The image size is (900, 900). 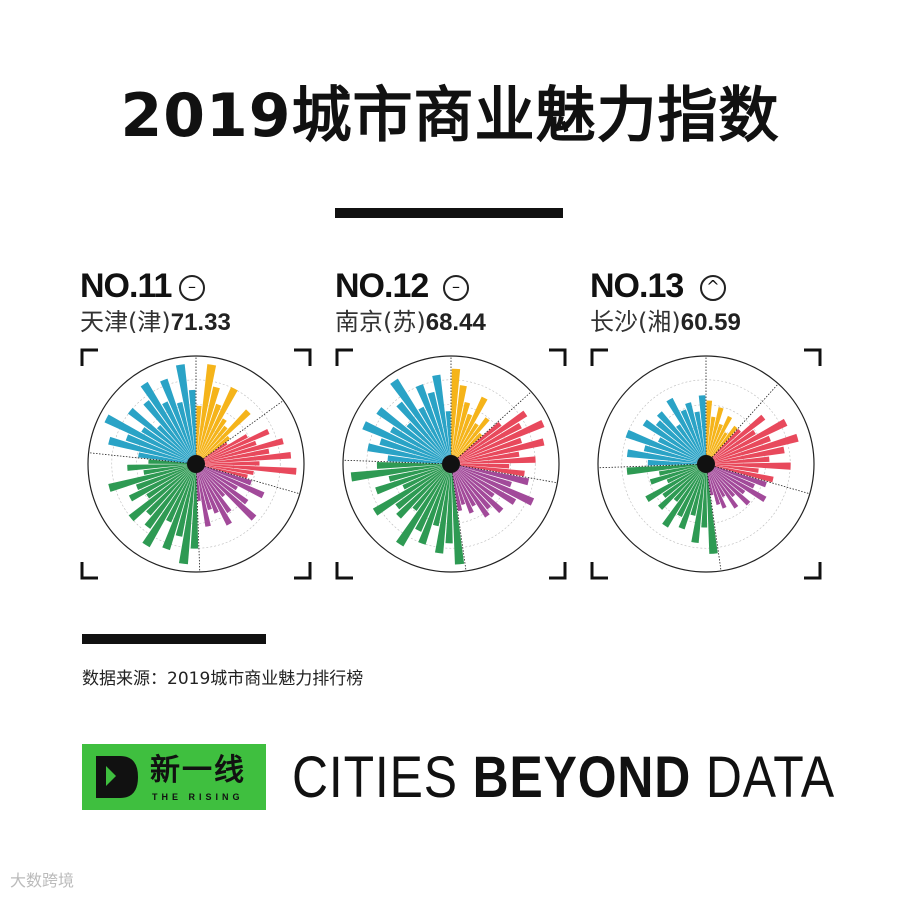 I want to click on city-rank: NO.12, so click(x=382, y=286).